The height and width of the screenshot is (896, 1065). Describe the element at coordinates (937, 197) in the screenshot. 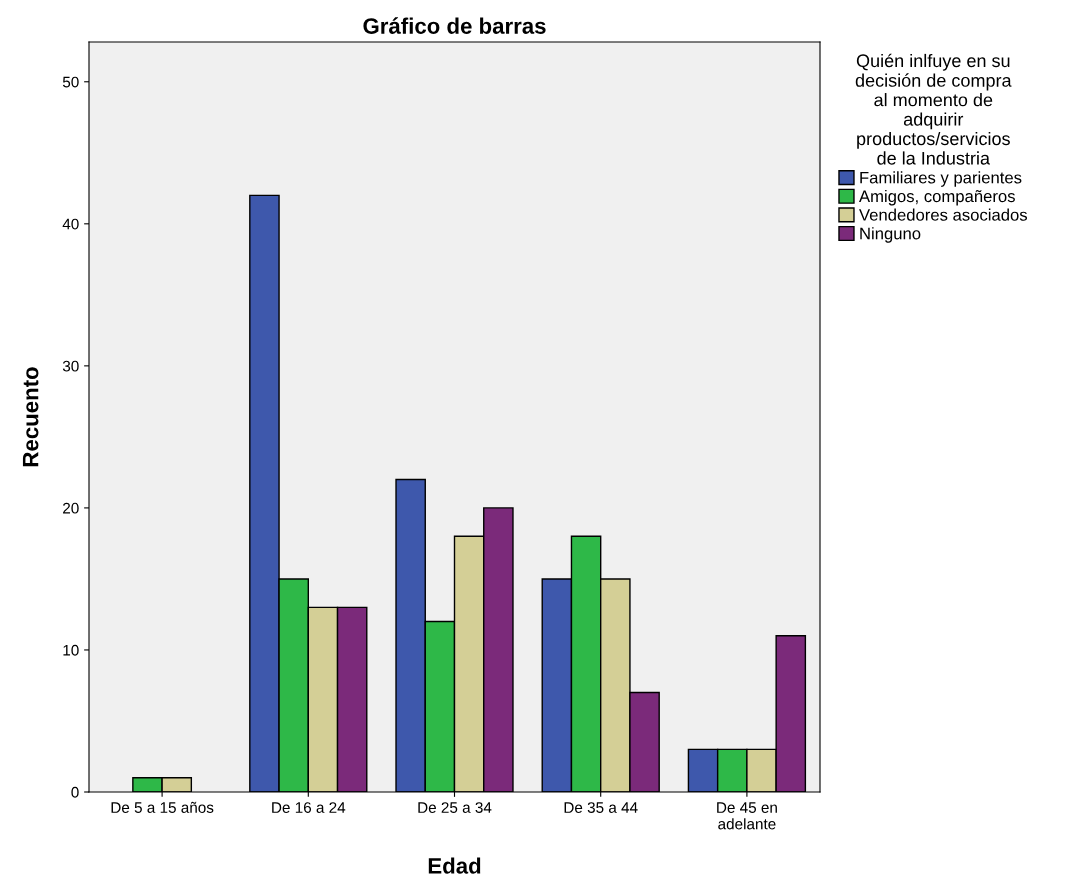

I see `legend-label: Amigos, compañeros` at that location.